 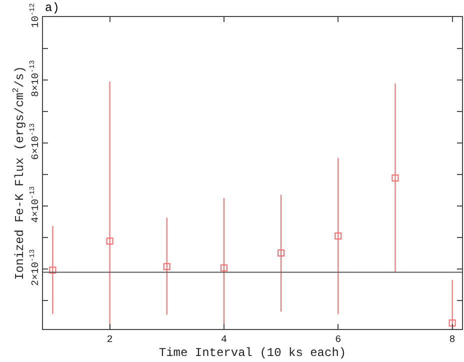 I want to click on x-axis-title: Time Interval (10 ks each), so click(x=252, y=353).